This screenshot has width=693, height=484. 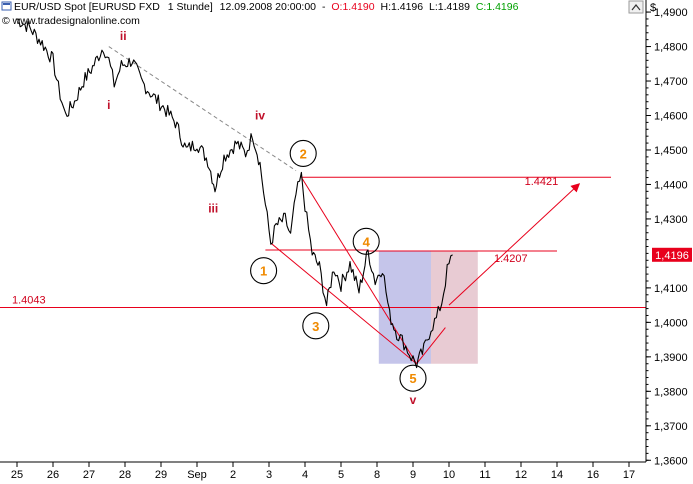 I want to click on x-axis-ticks: 25 26 27 28 29 Sep 2 3 4 5 8 9 10 11 12 14 16 17, so click(x=323, y=471).